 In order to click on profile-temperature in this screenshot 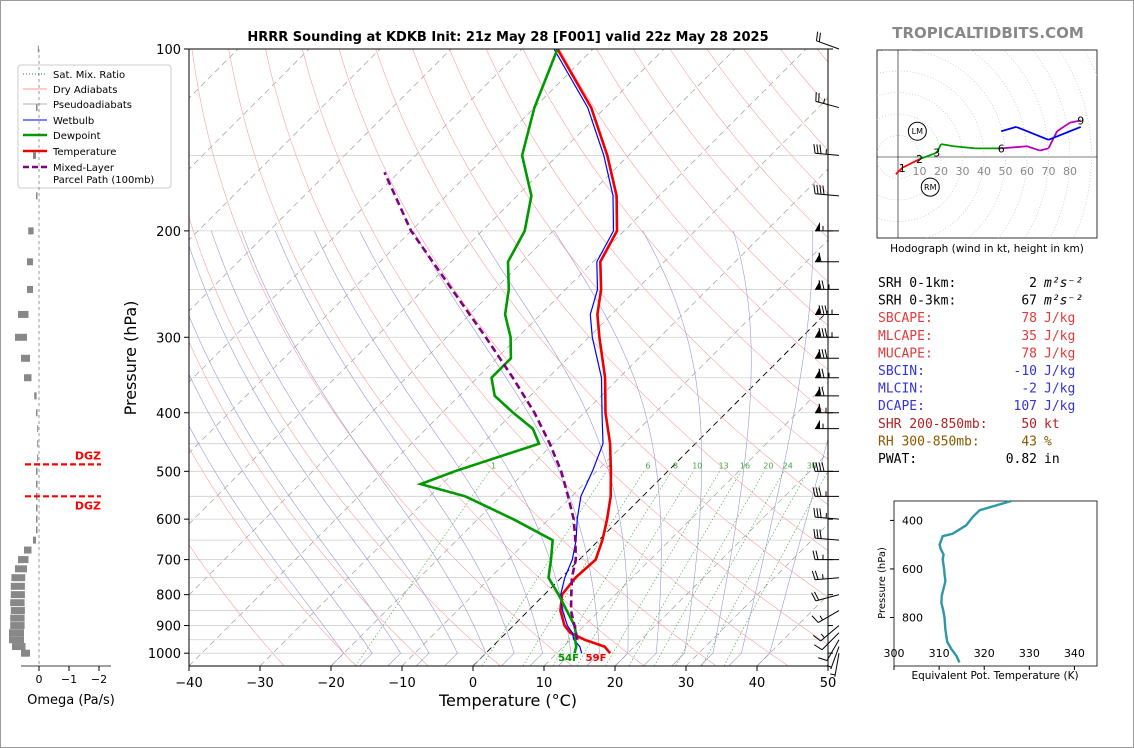, I will do `click(587, 352)`.